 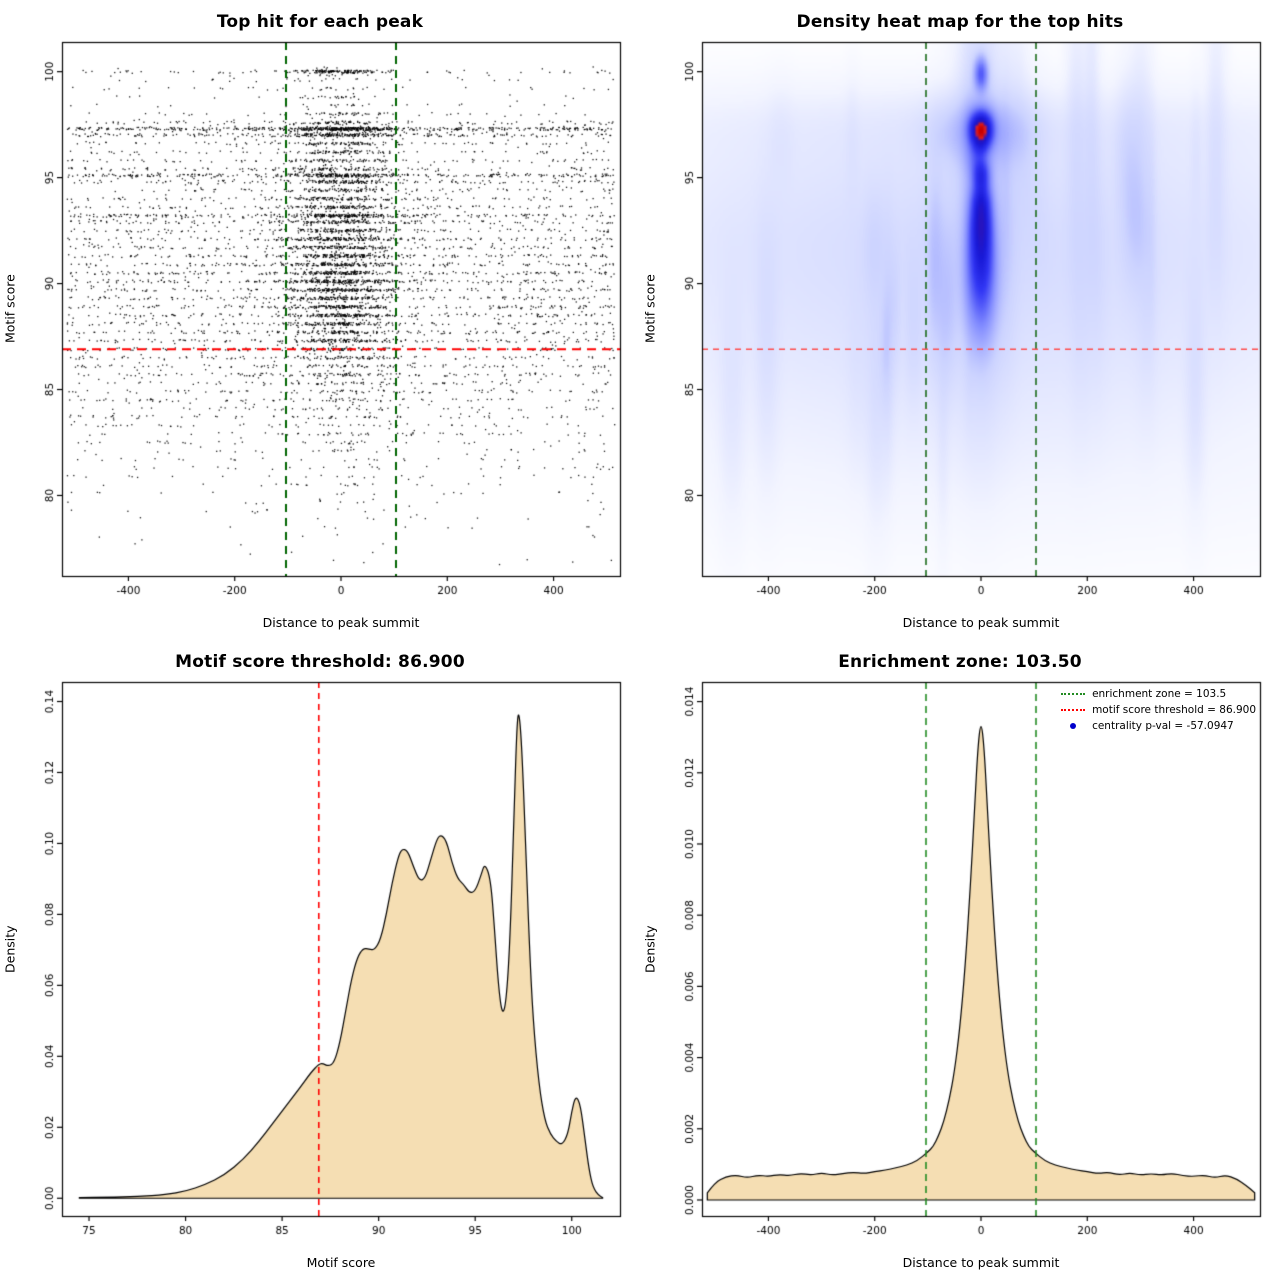 I want to click on legend-item-enrichment-zone: enrichment zone = 103.5, so click(x=1158, y=694).